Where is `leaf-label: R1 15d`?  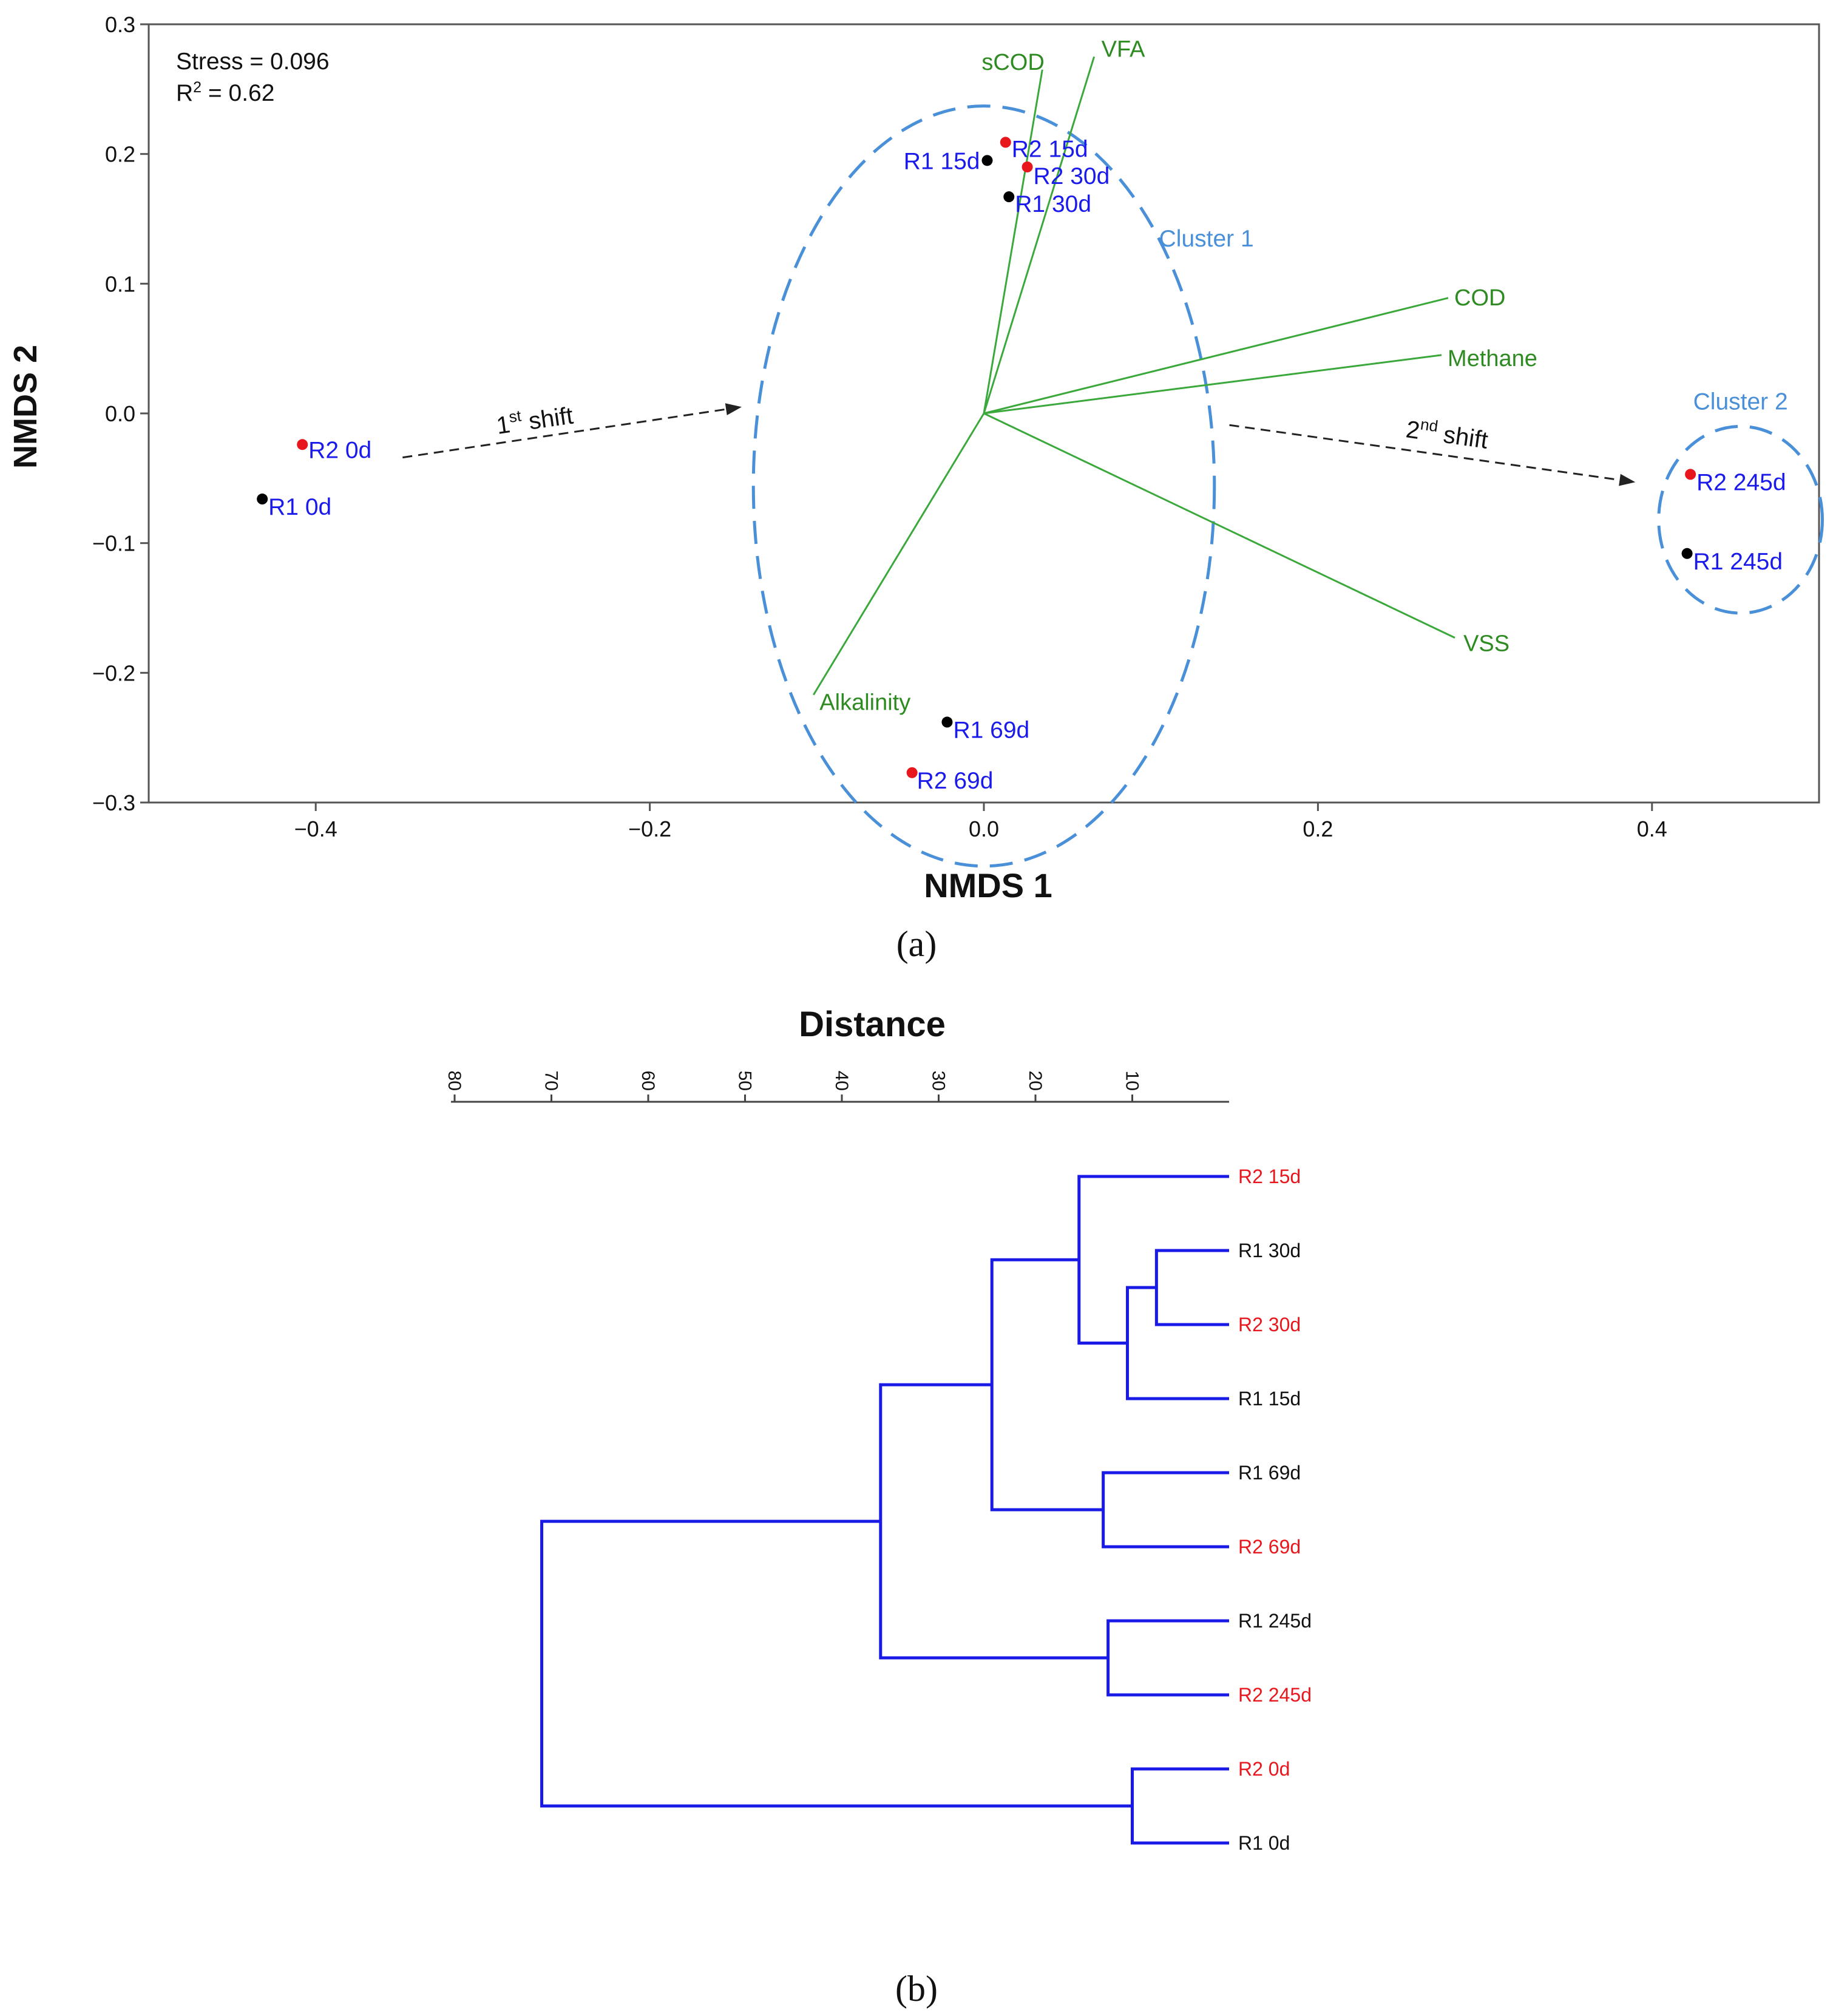 leaf-label: R1 15d is located at coordinates (1269, 1399).